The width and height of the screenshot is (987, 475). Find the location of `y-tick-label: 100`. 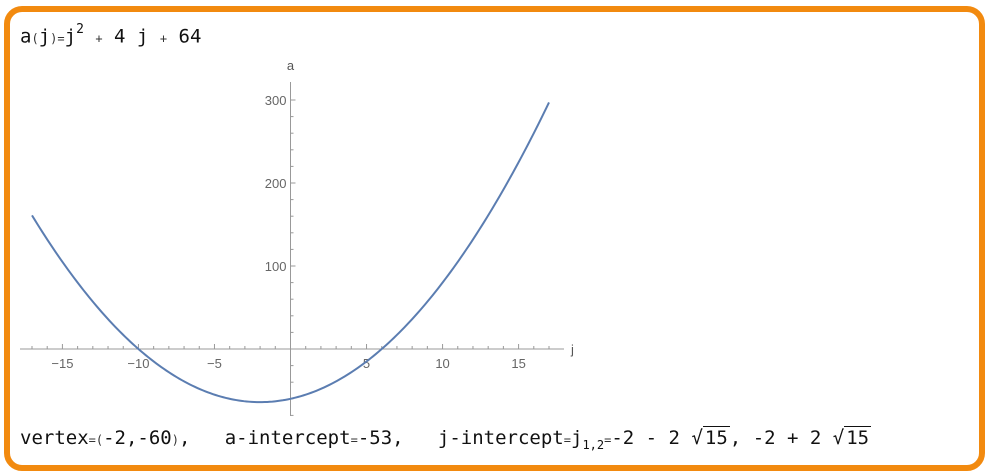

y-tick-label: 100 is located at coordinates (276, 266).